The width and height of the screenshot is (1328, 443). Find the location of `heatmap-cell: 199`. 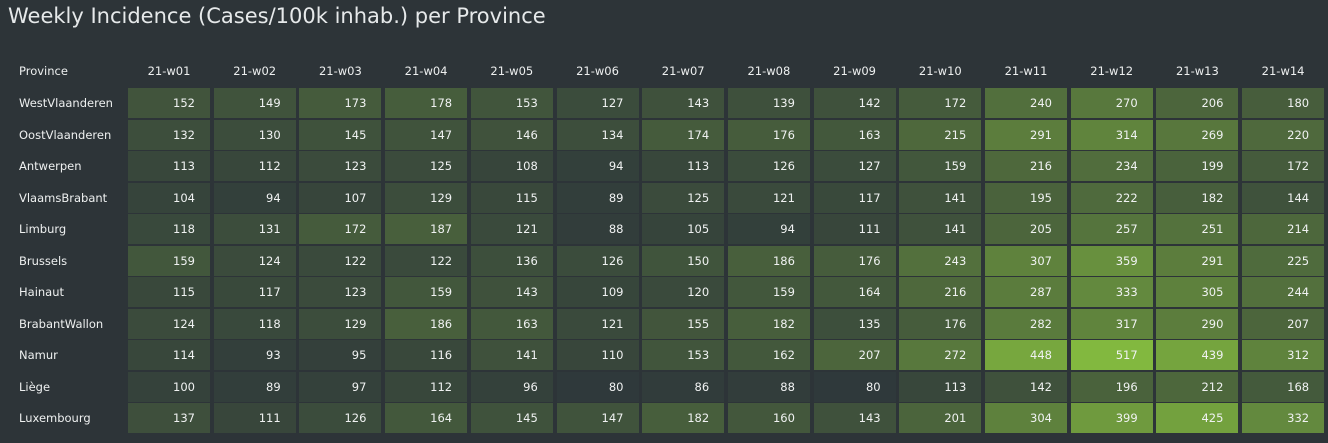

heatmap-cell: 199 is located at coordinates (1197, 166).